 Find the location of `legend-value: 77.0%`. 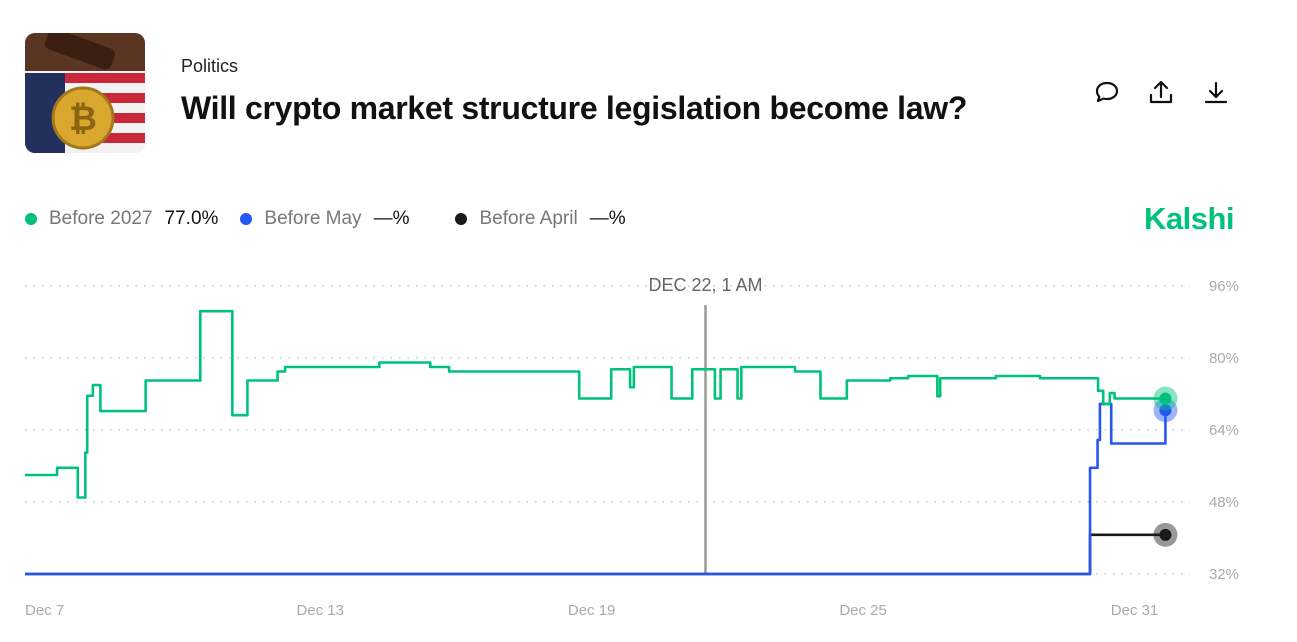

legend-value: 77.0% is located at coordinates (191, 218).